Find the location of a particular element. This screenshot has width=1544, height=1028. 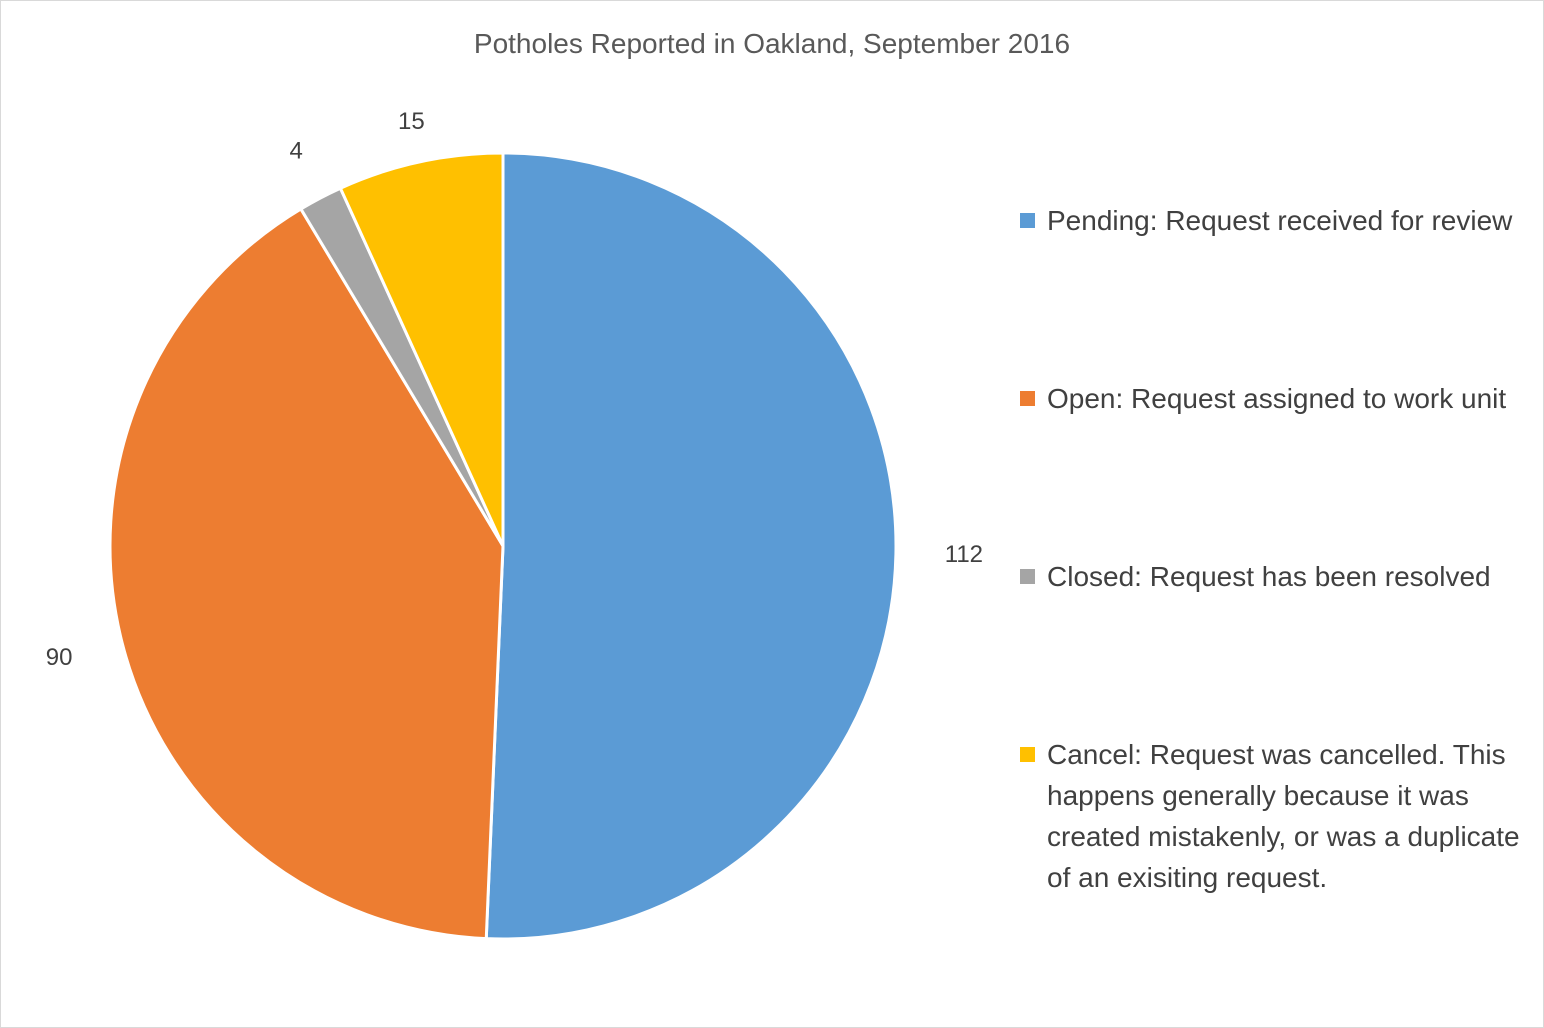

legend-label-pending: Pending: Request received for review is located at coordinates (1280, 220).